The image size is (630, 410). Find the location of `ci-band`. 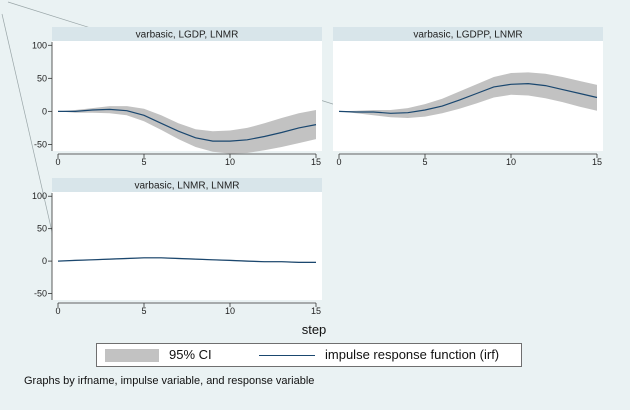

ci-band is located at coordinates (187, 130).